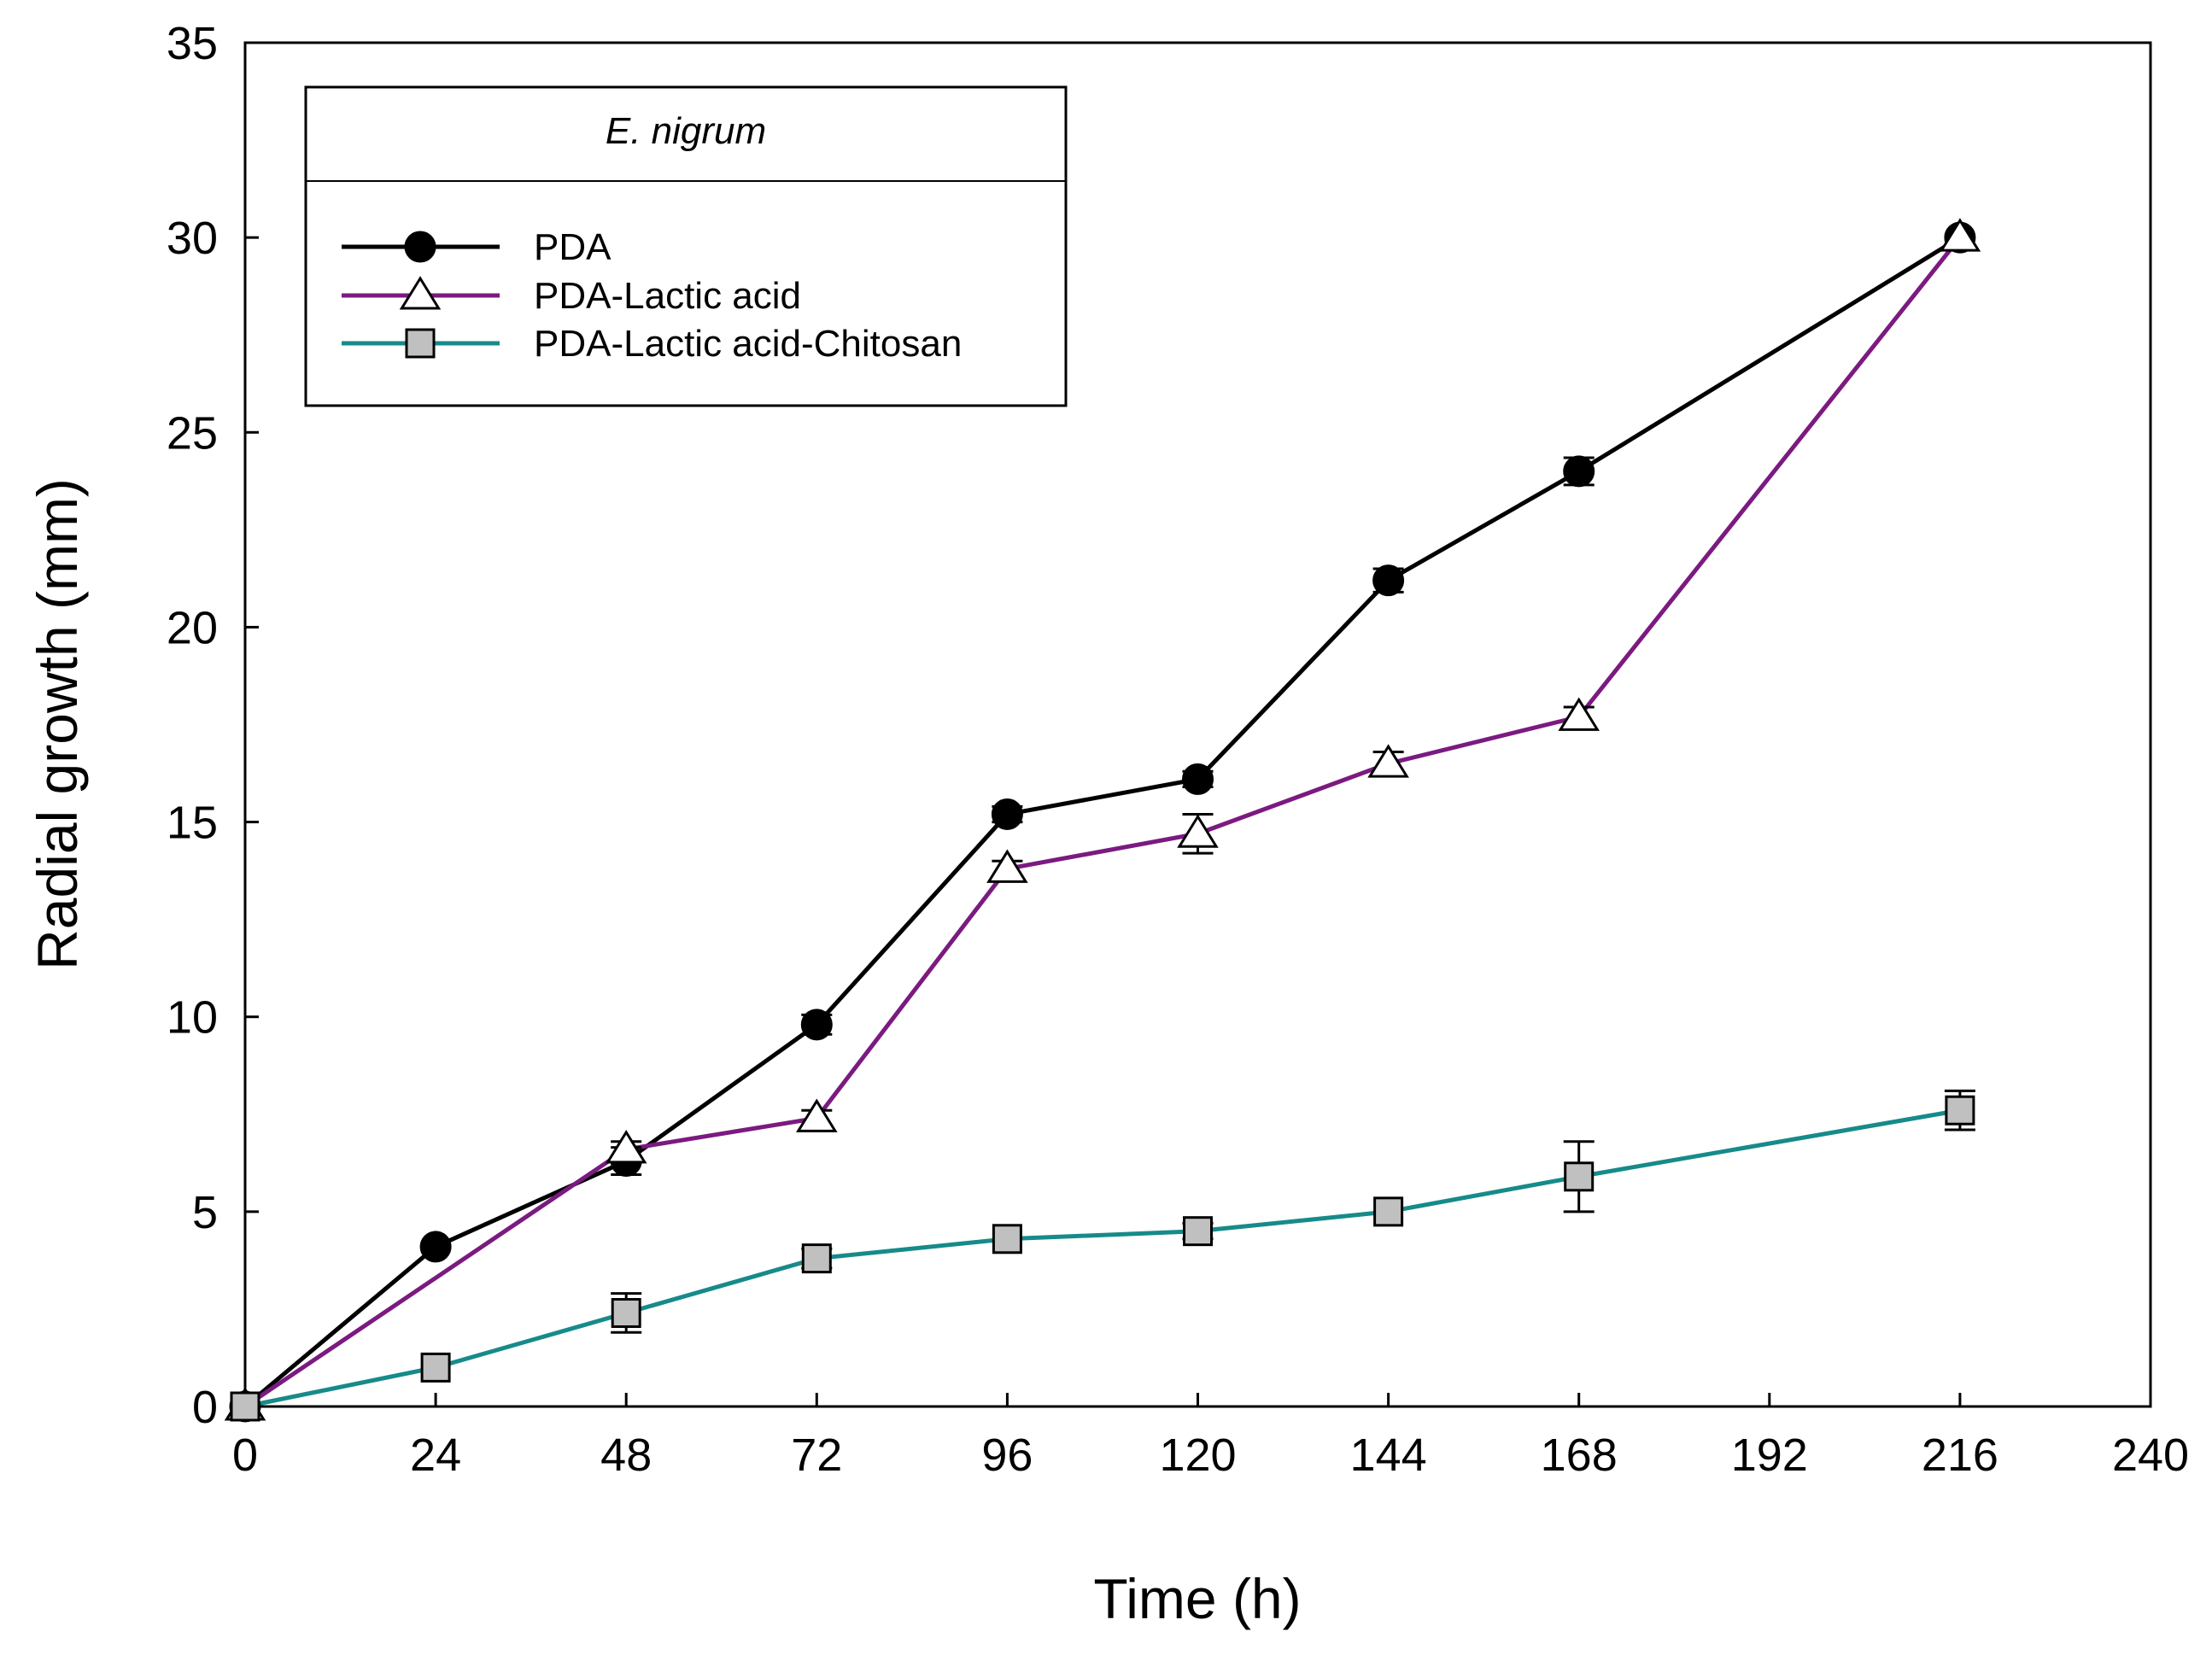 The height and width of the screenshot is (1655, 2212). What do you see at coordinates (192, 433) in the screenshot?
I see `y-tick-label: 25` at bounding box center [192, 433].